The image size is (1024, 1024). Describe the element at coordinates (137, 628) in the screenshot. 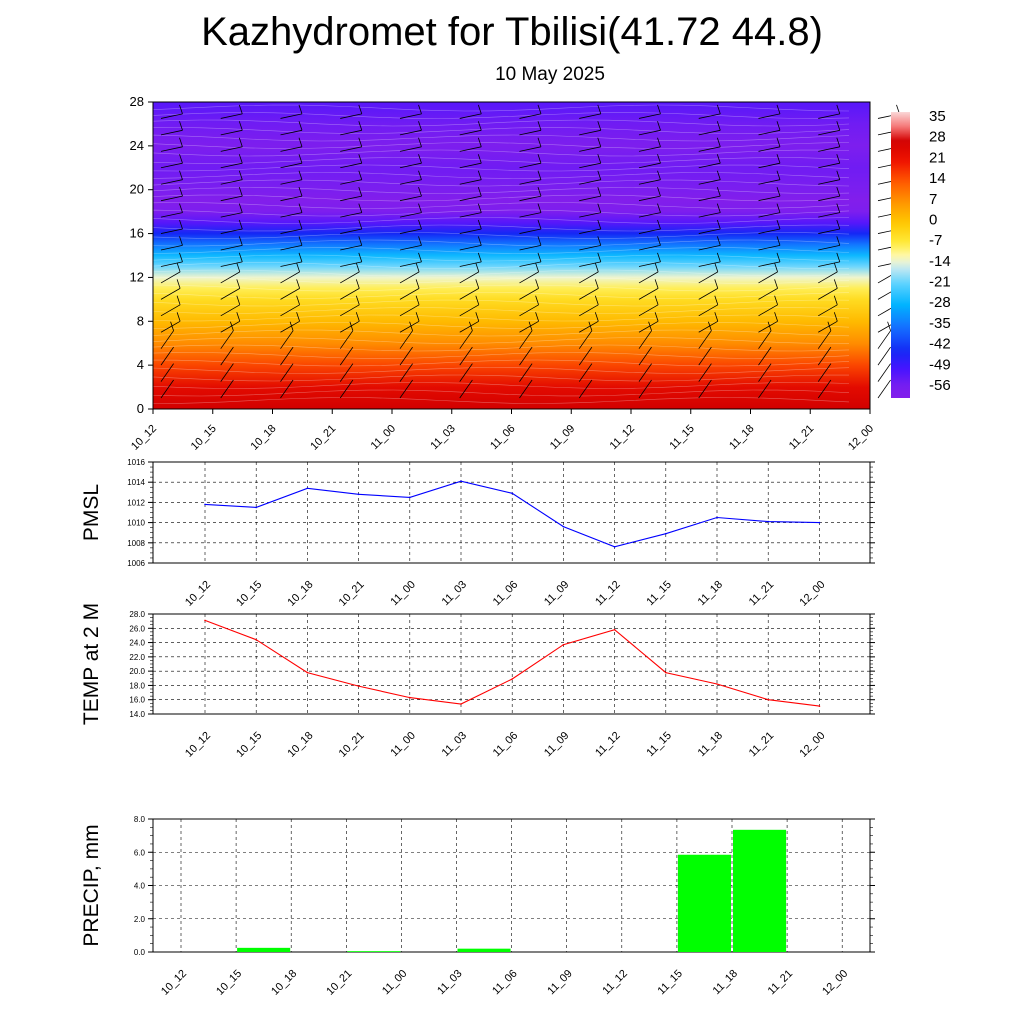

I see `temp-ytick-label: 26.0` at that location.